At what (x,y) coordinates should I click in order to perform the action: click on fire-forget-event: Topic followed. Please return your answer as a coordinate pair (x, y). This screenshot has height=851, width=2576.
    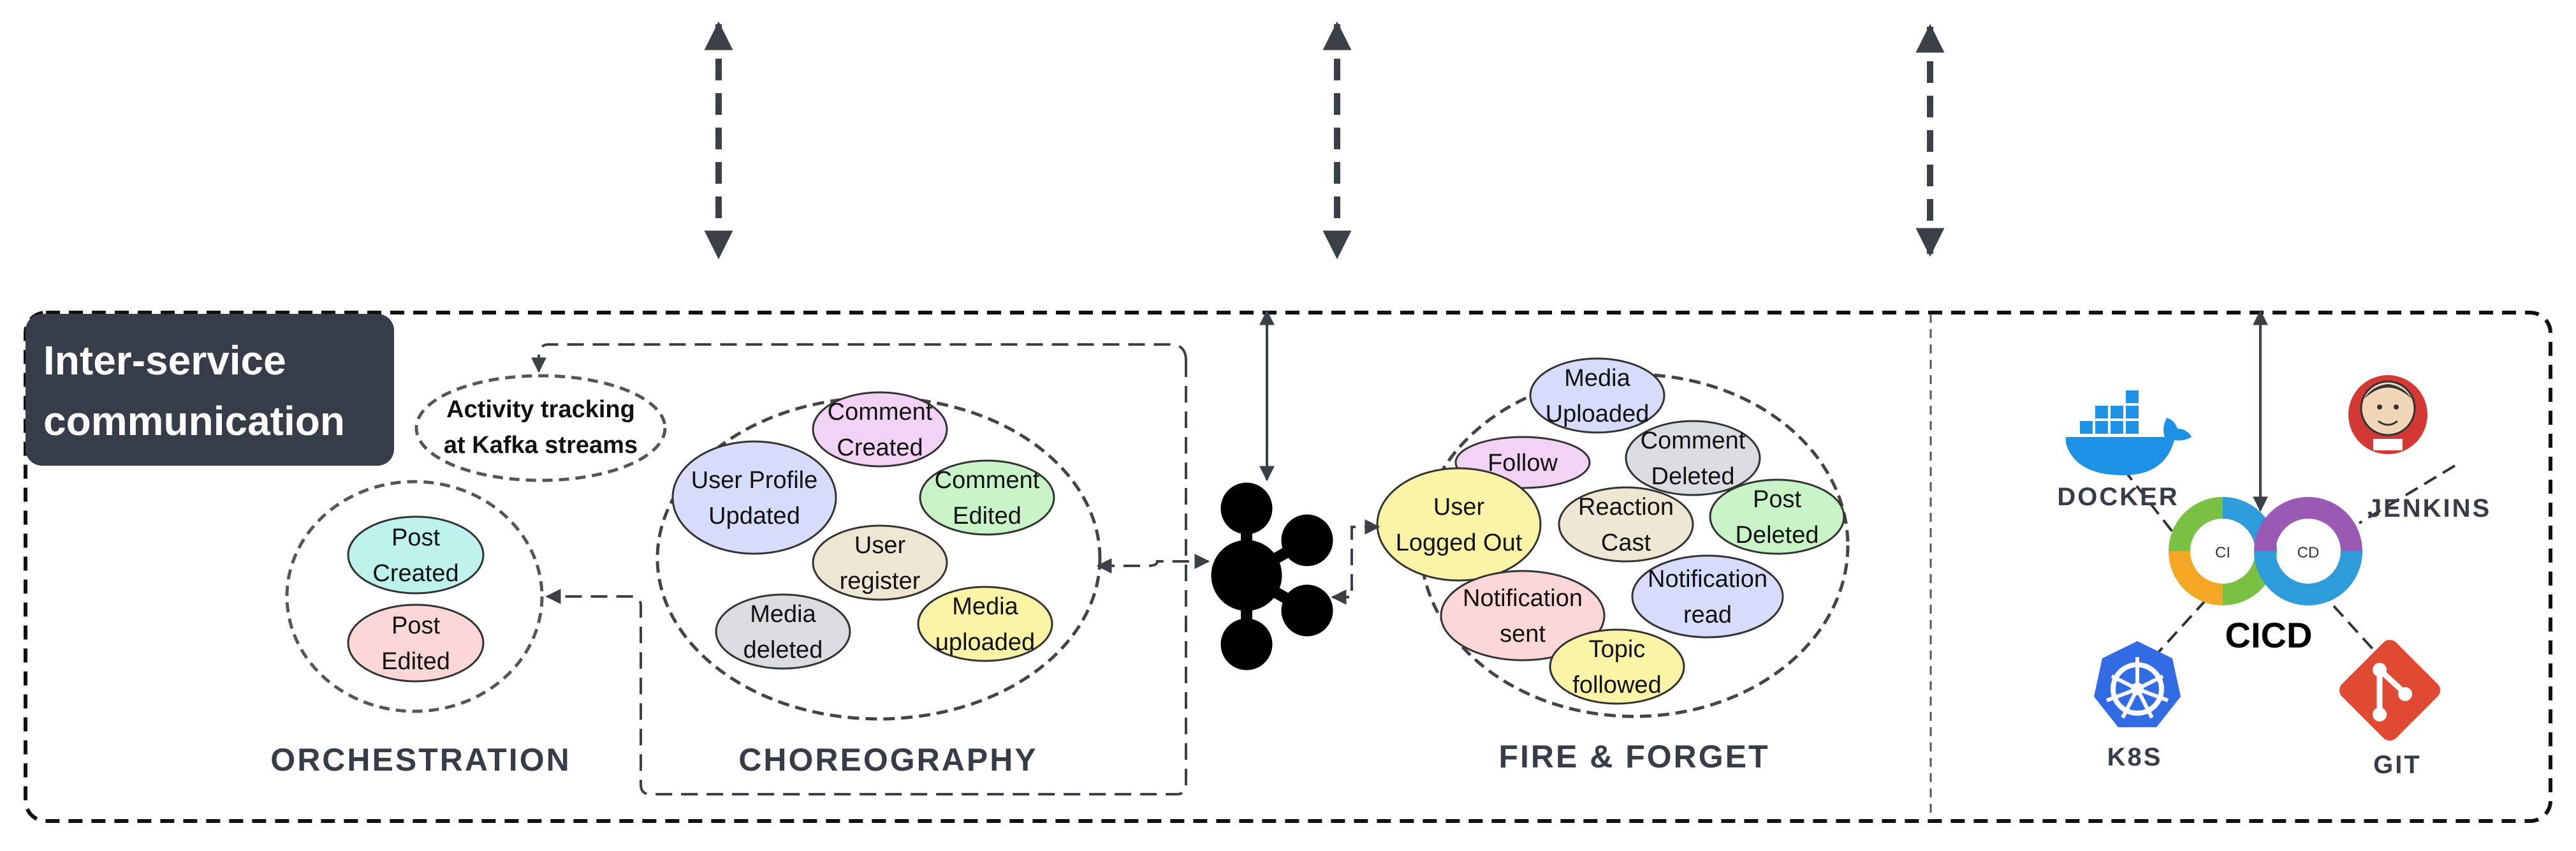
    Looking at the image, I should click on (1617, 666).